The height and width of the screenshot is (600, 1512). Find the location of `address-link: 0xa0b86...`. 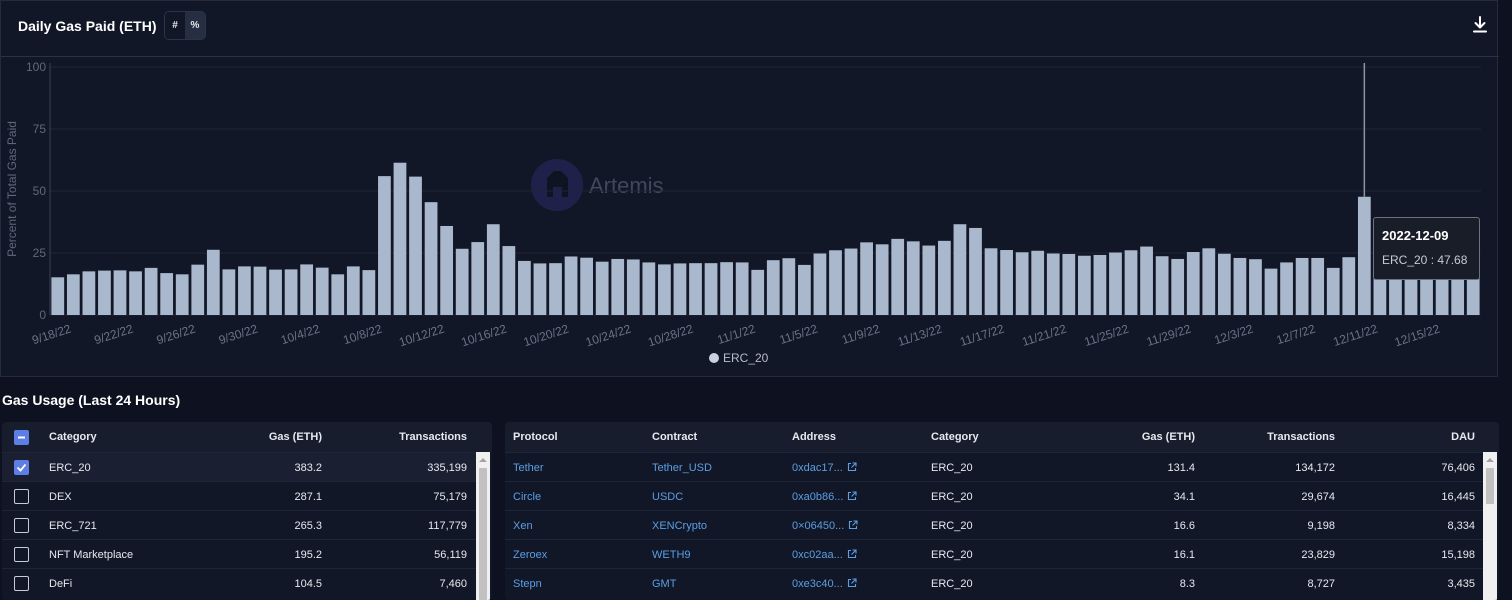

address-link: 0xa0b86... is located at coordinates (824, 497).